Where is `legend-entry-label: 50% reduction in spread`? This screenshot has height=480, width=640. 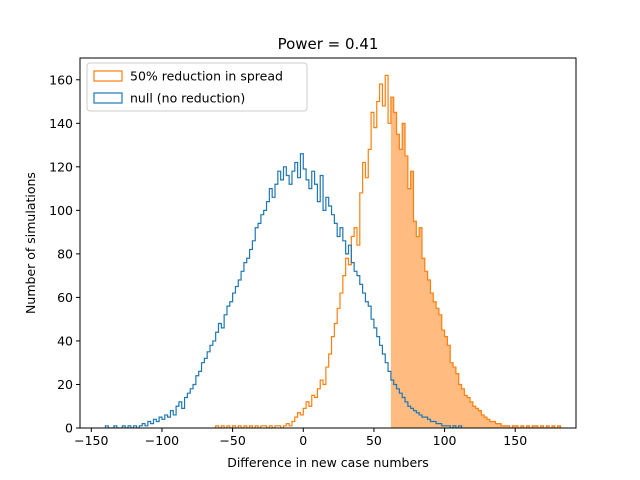
legend-entry-label: 50% reduction in spread is located at coordinates (206, 76).